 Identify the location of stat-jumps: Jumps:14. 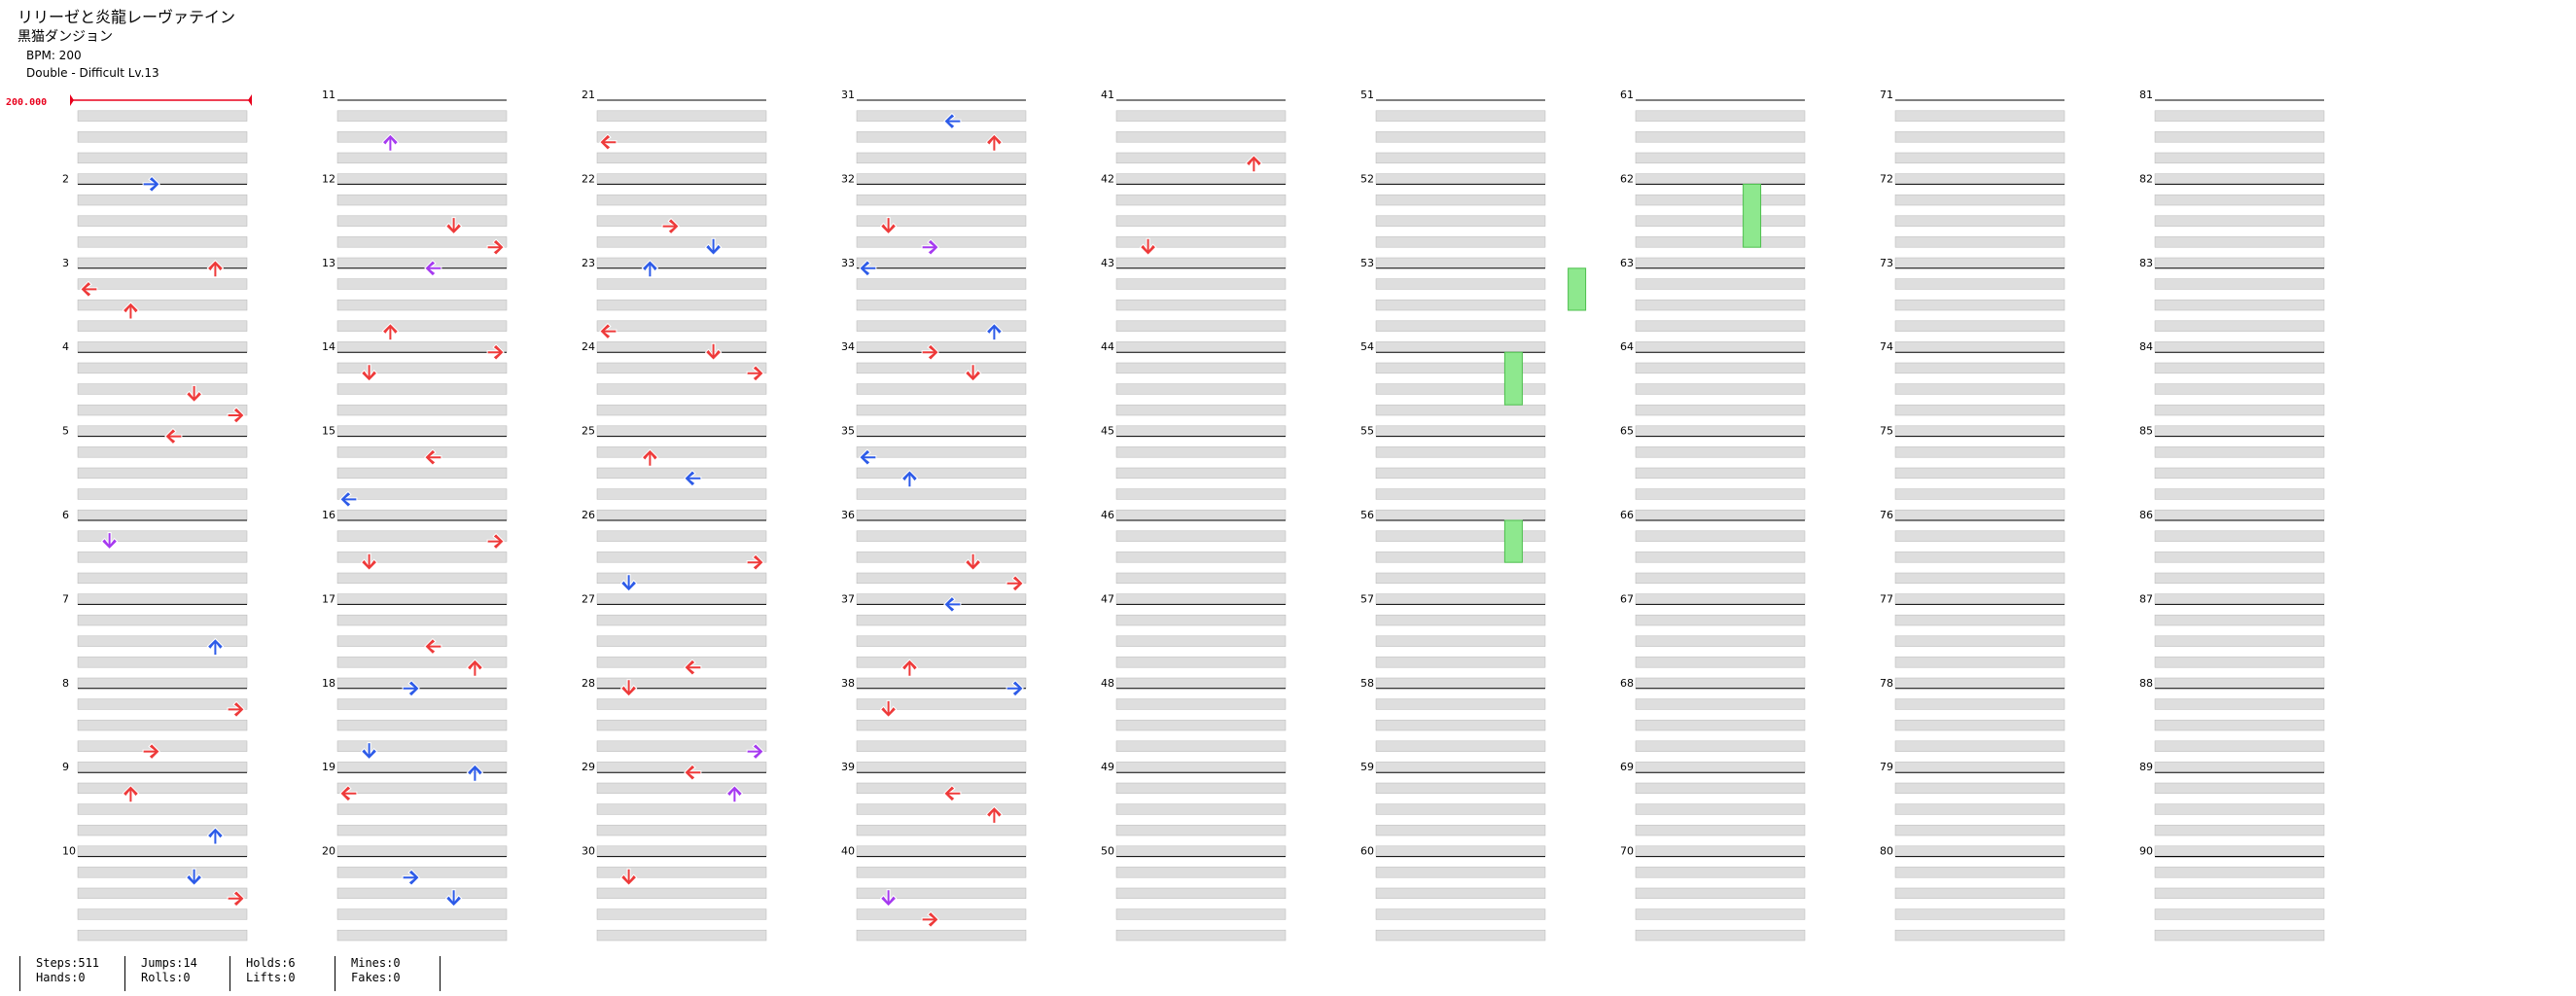
(169, 963).